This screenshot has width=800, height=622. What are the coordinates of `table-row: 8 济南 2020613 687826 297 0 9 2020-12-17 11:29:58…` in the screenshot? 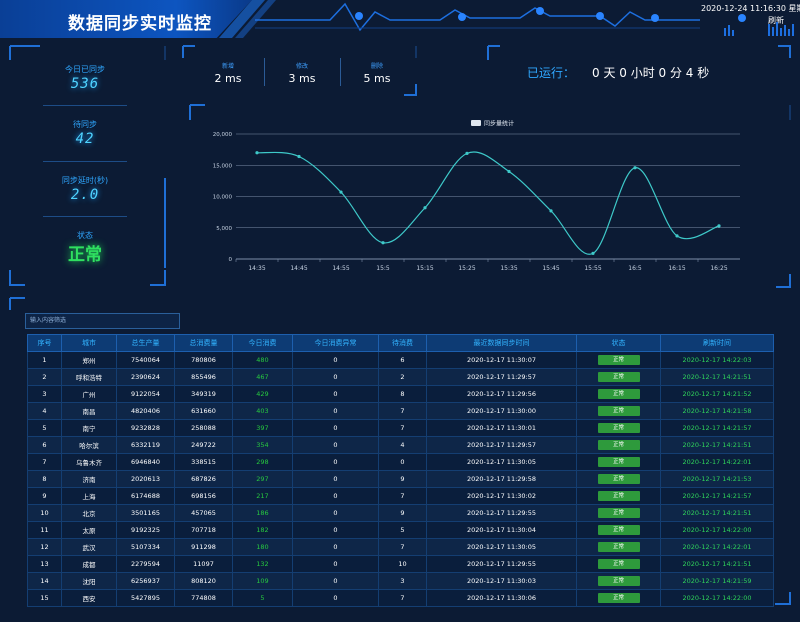 It's located at (400, 479).